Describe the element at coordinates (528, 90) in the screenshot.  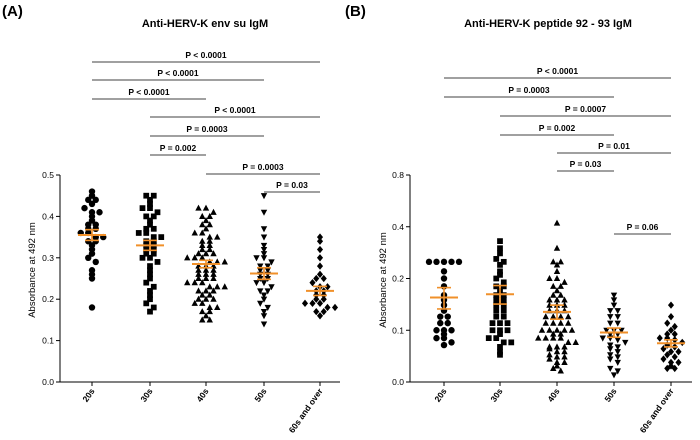
I see `p-value-label: P = 0.0003` at that location.